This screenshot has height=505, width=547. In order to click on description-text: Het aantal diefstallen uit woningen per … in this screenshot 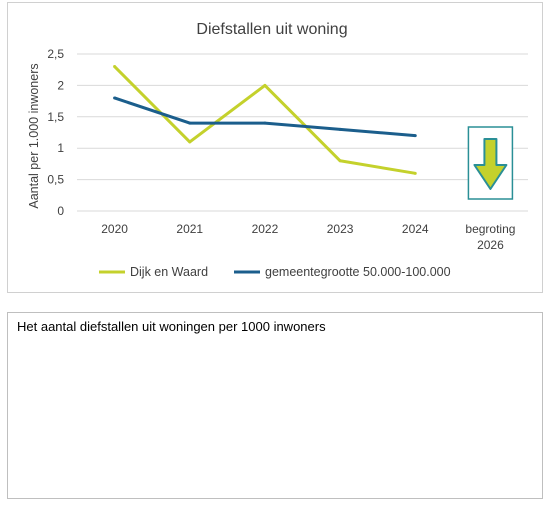, I will do `click(171, 326)`.